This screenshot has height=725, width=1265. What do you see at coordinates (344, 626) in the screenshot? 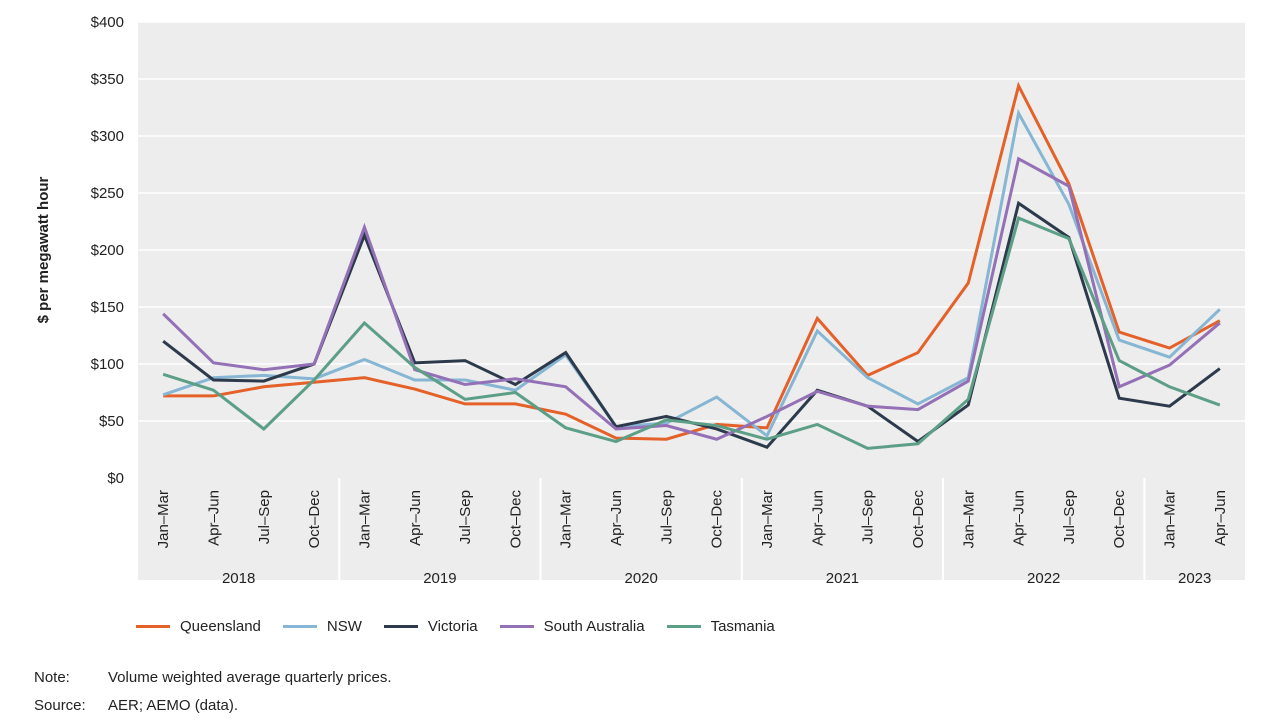
I see `legend-label: NSW` at bounding box center [344, 626].